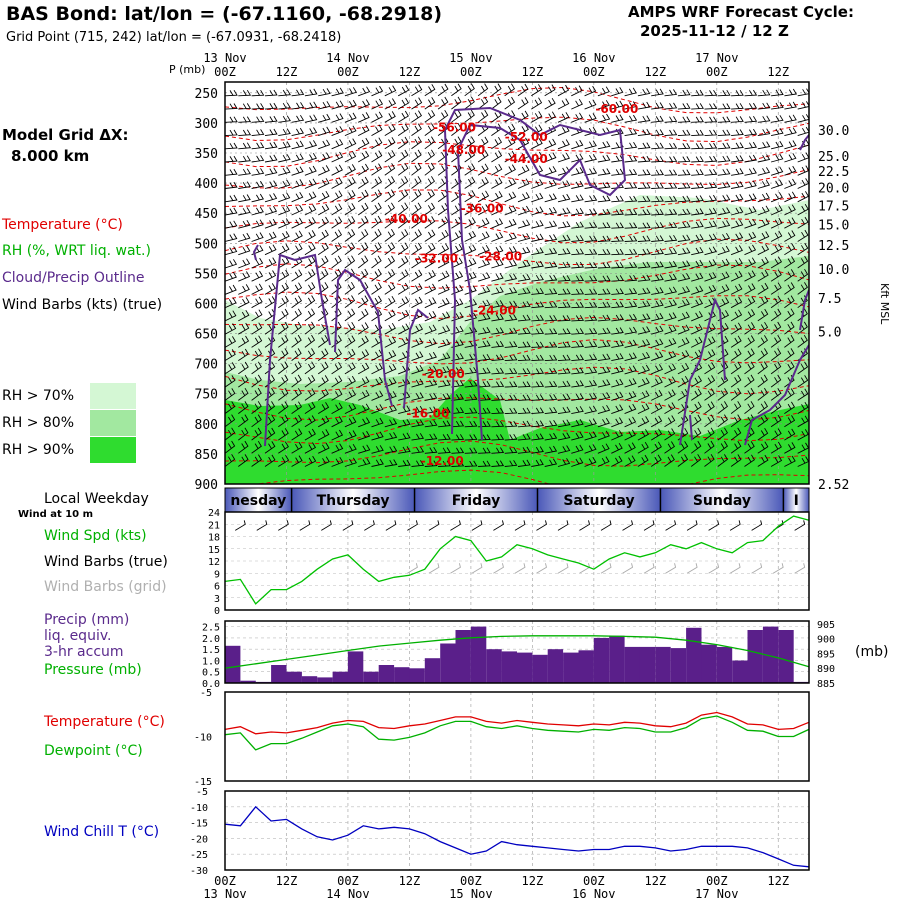 Image resolution: width=900 pixels, height=900 pixels. I want to click on cloud-outline, so click(297, 350).